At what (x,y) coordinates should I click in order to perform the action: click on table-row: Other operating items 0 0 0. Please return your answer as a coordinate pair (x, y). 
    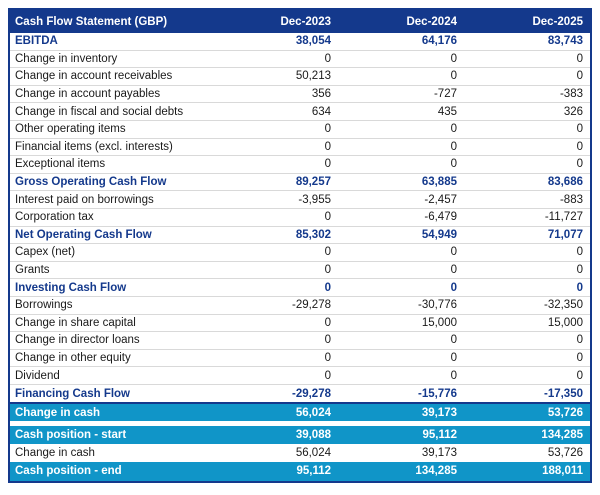
    Looking at the image, I should click on (300, 129).